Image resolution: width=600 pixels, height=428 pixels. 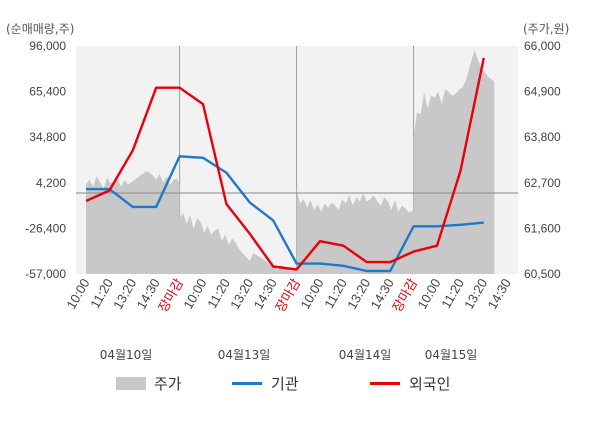 I want to click on date-label: 04월14일, so click(x=365, y=355).